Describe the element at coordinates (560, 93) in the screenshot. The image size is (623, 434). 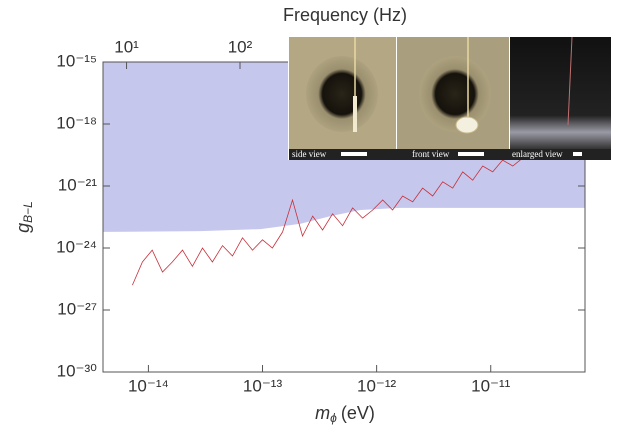
I see `photo-enlarged` at that location.